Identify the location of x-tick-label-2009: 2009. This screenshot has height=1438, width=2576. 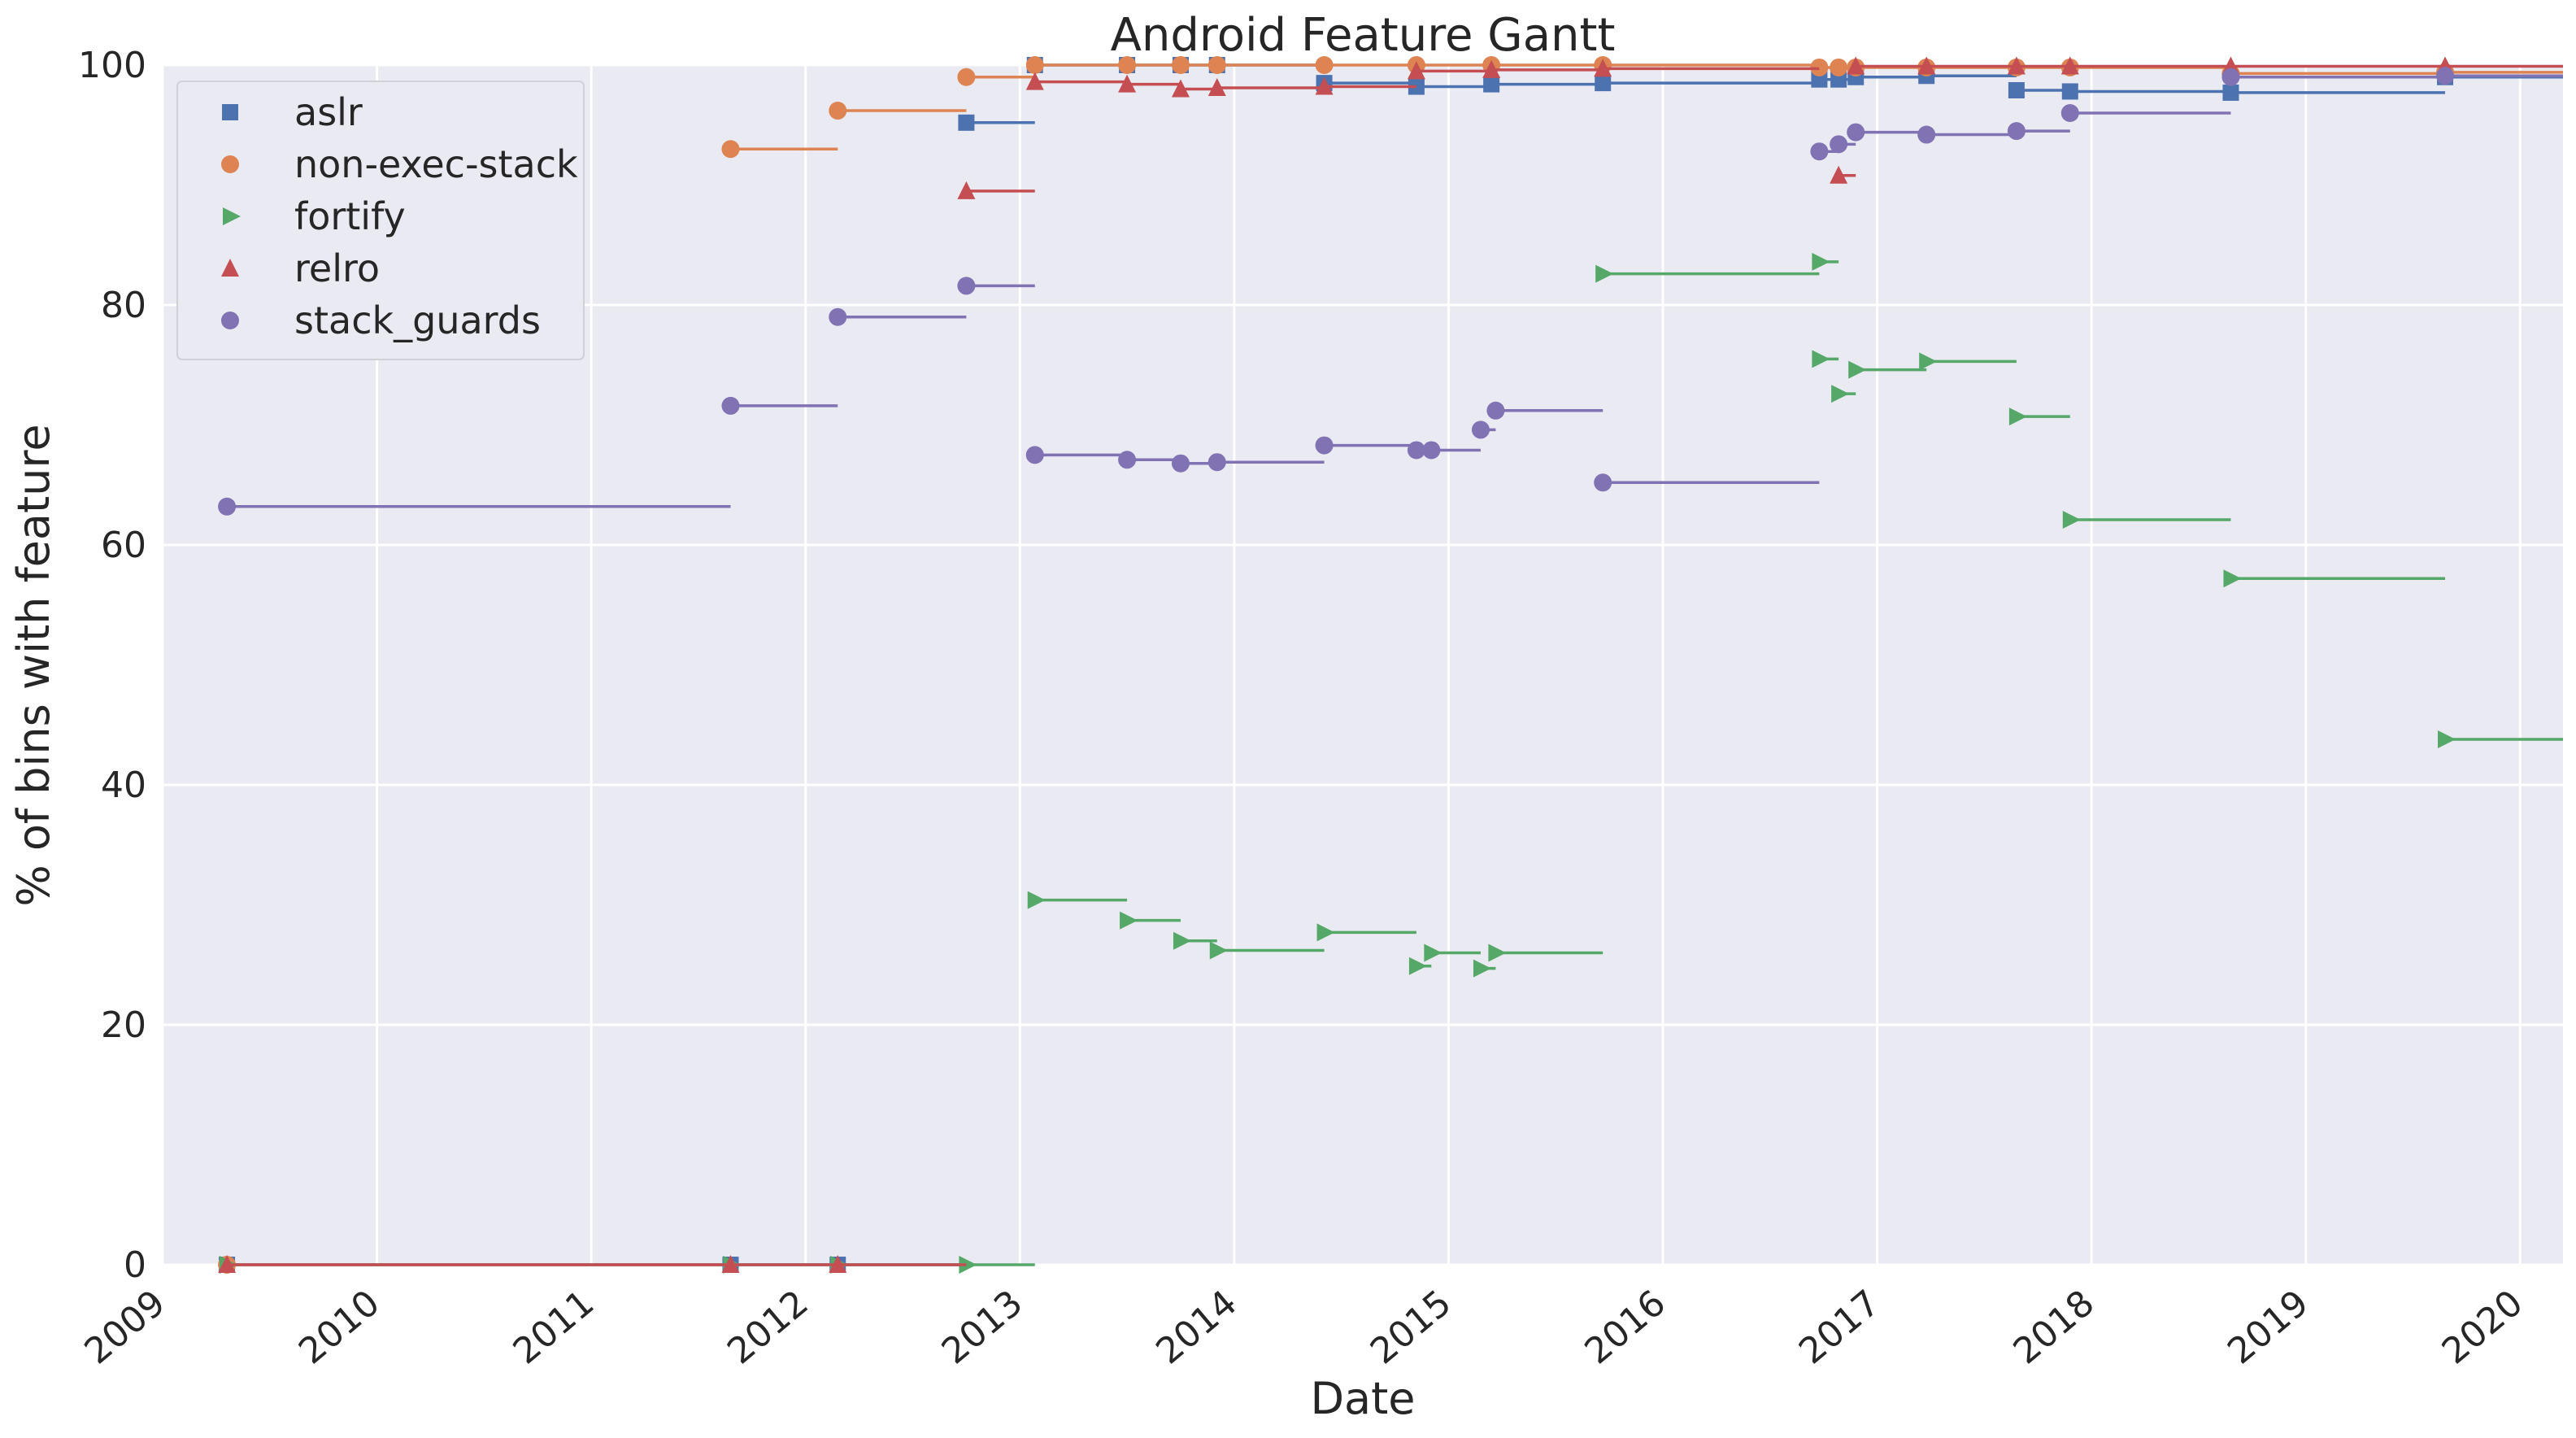
(126, 1327).